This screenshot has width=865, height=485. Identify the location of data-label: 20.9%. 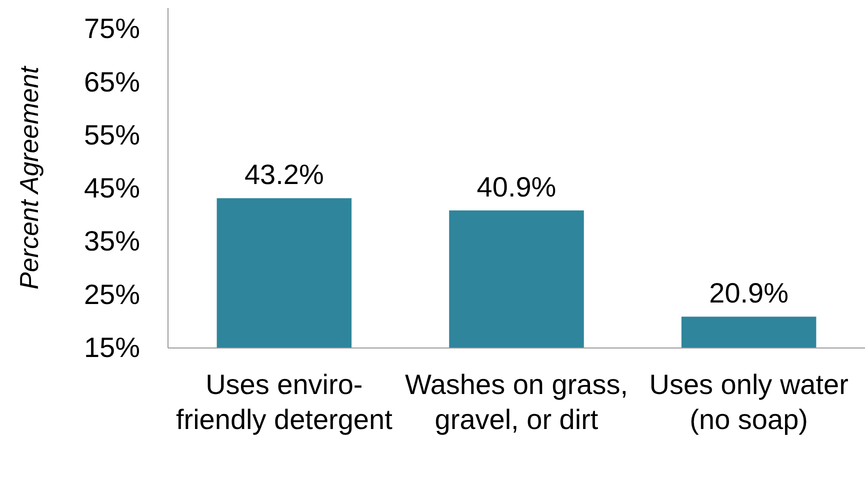
(749, 293).